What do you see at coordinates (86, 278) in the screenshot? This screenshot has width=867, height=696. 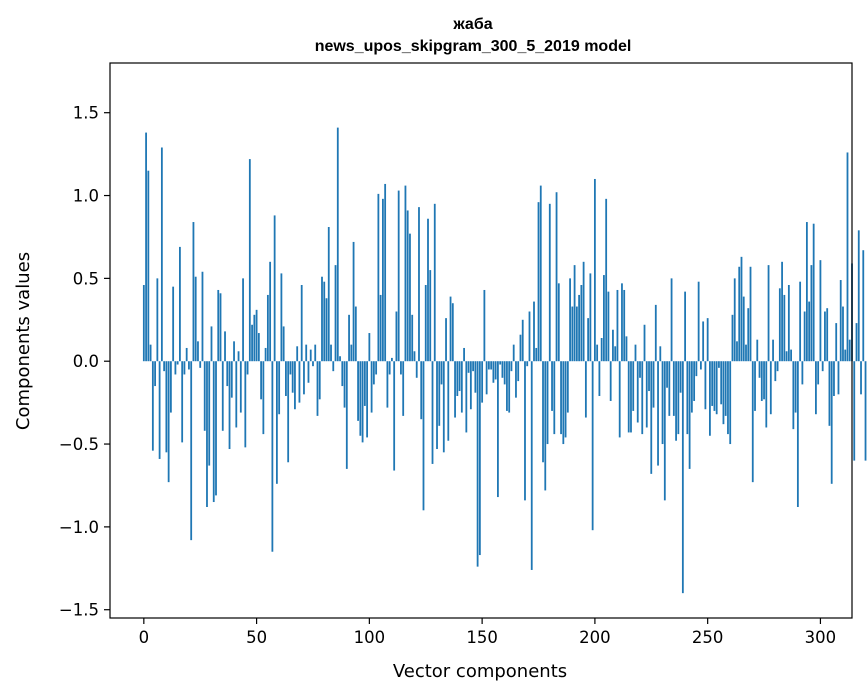 I see `y-tick-label: 0.5` at bounding box center [86, 278].